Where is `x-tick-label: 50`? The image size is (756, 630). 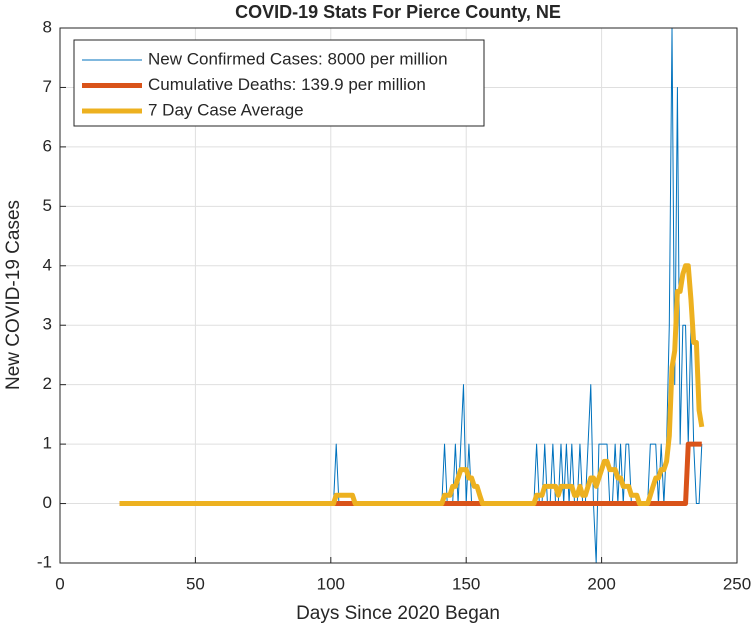 x-tick-label: 50 is located at coordinates (195, 583).